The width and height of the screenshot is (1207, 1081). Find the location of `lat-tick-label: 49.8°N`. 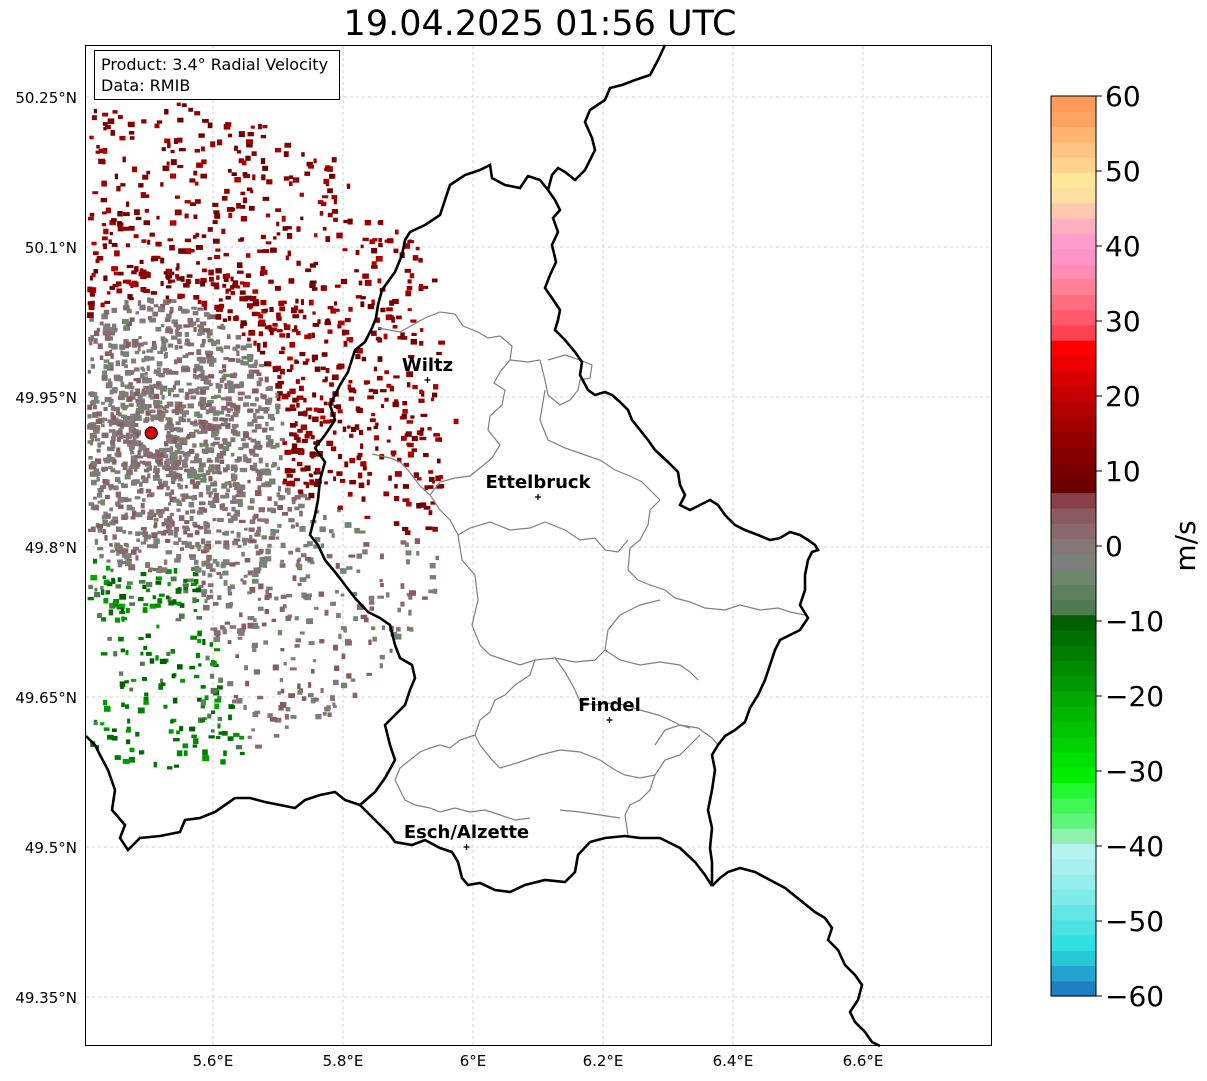

lat-tick-label: 49.8°N is located at coordinates (51, 548).